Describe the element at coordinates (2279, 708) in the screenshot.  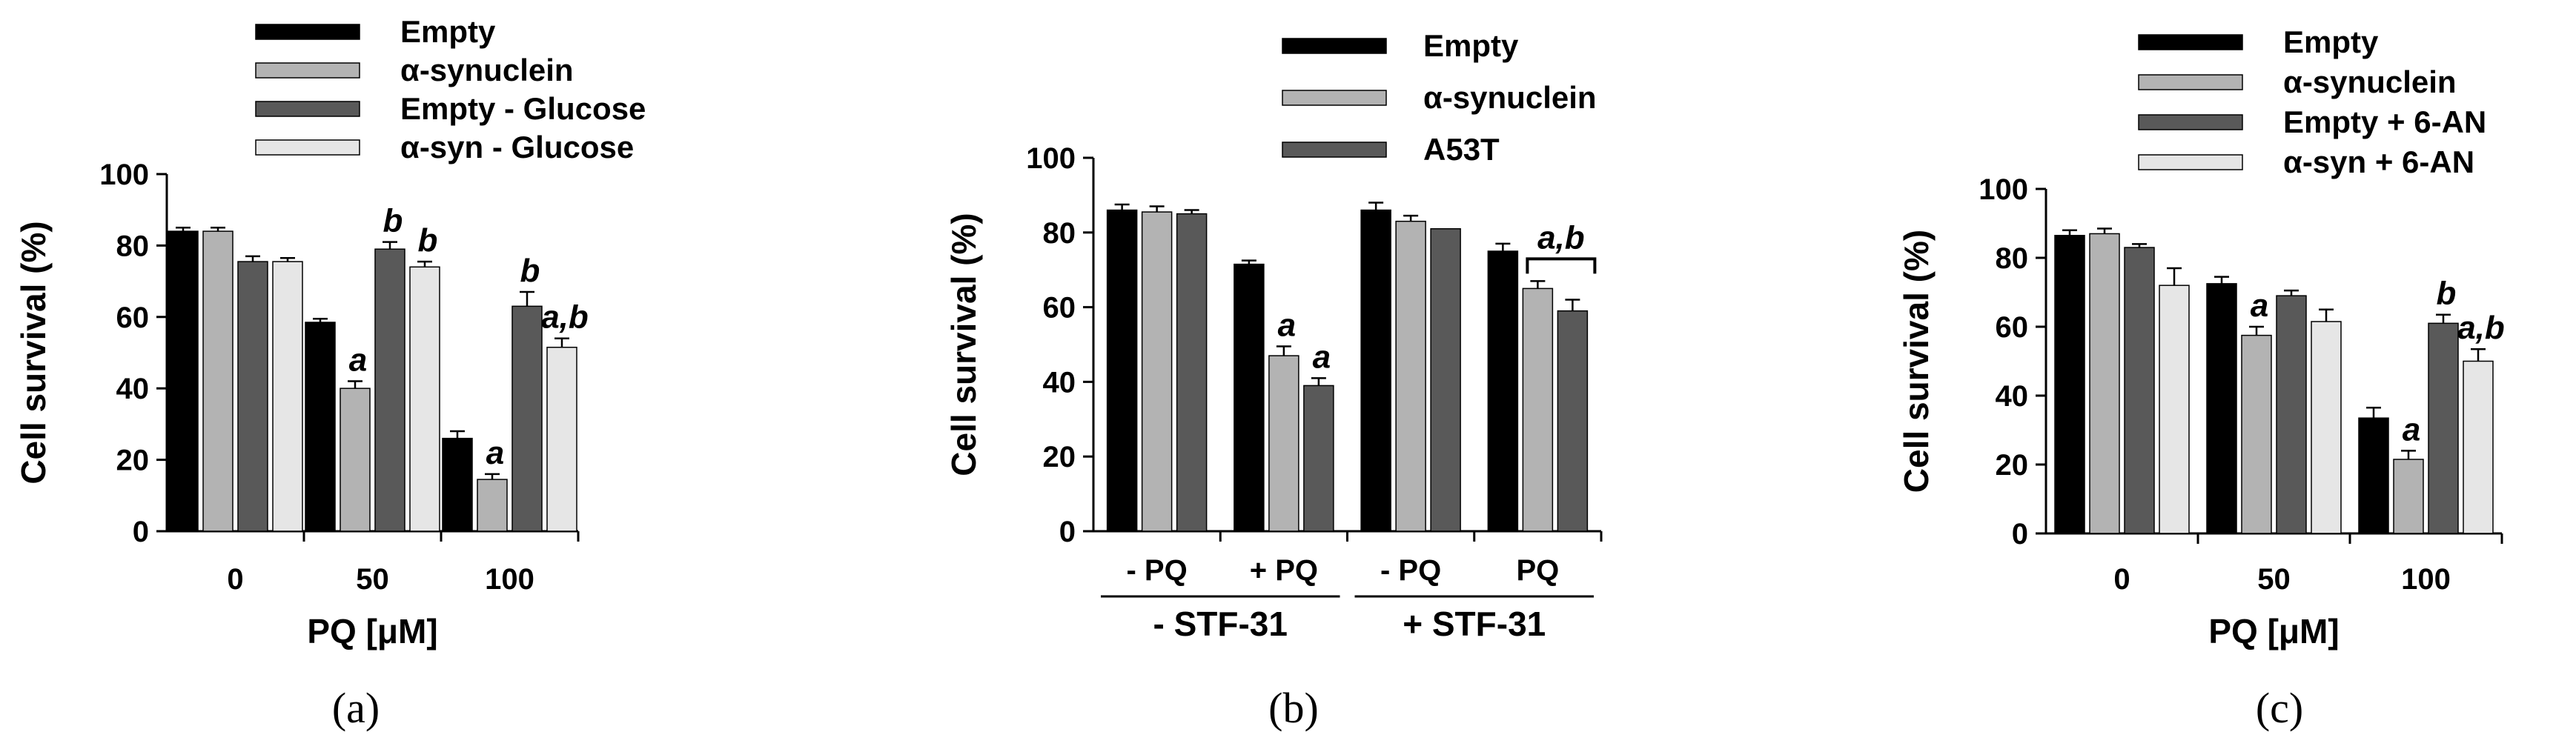
I see `panel-caption: (c)` at that location.